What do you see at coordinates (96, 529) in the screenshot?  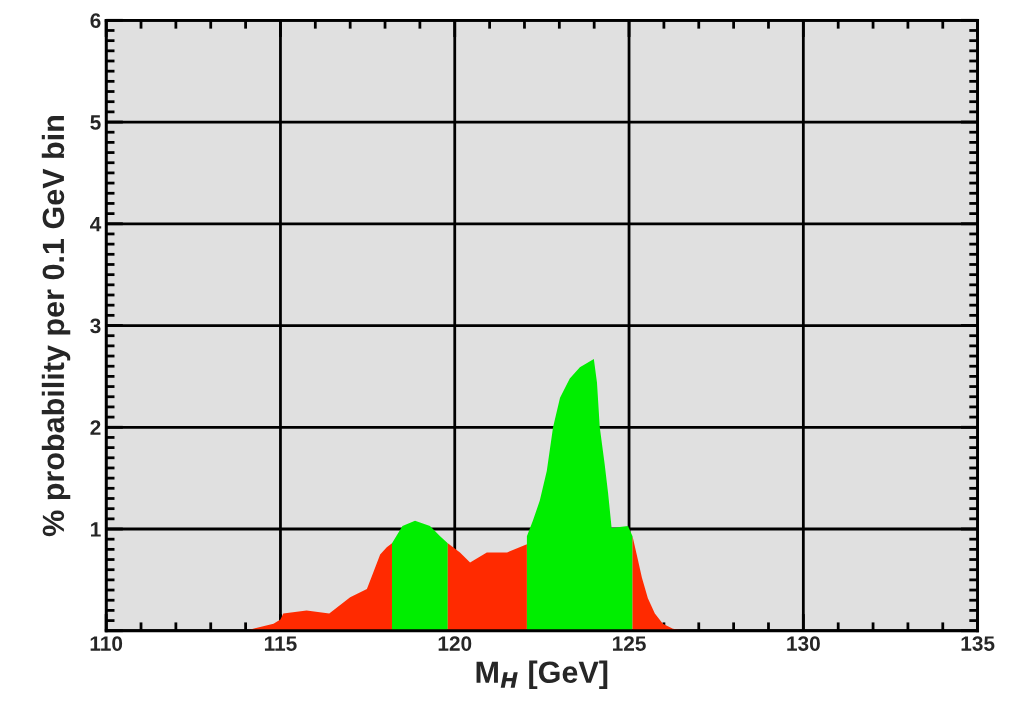 I see `y-tick-label: 1` at bounding box center [96, 529].